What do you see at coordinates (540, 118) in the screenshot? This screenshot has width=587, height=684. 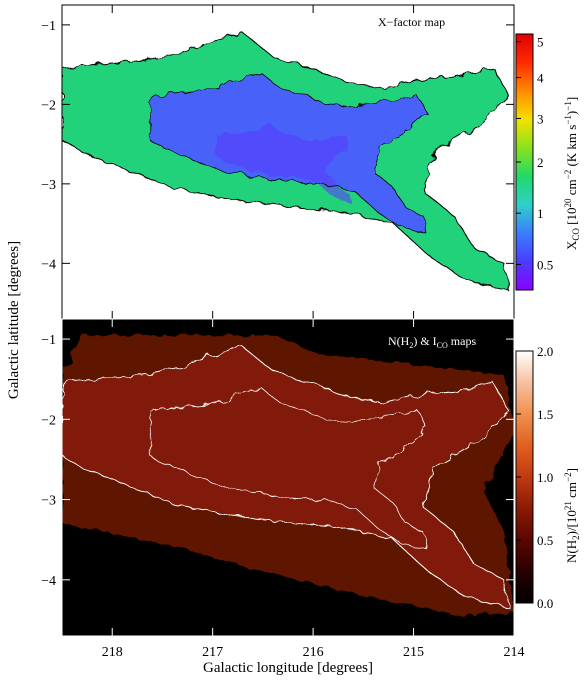 I see `colorbar-tick-label: 3` at bounding box center [540, 118].